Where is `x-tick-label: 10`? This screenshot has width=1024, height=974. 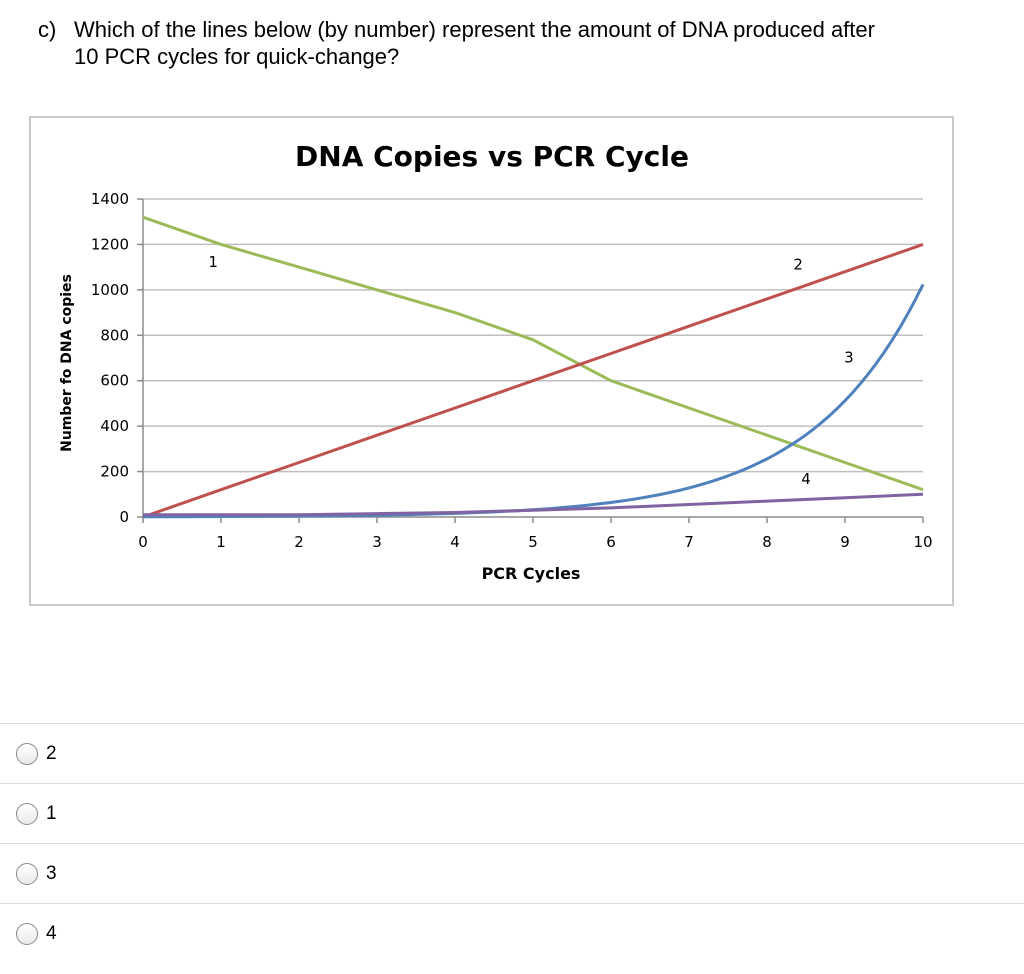 x-tick-label: 10 is located at coordinates (922, 542).